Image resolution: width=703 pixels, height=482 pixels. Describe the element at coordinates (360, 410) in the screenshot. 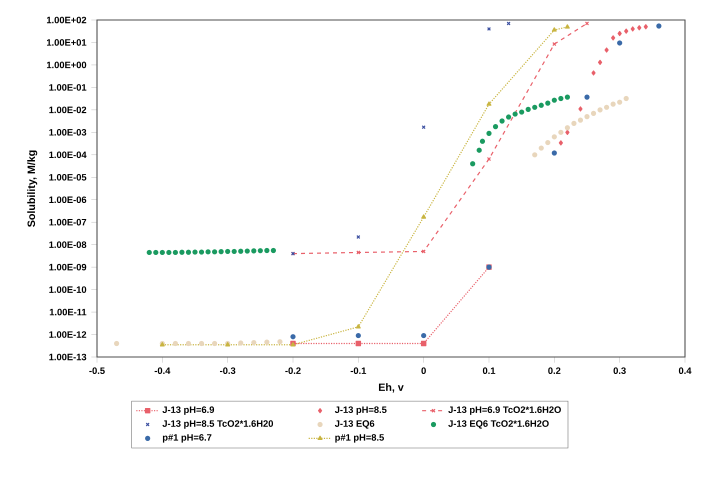

I see `legend-label: J-13 pH=8.5` at that location.